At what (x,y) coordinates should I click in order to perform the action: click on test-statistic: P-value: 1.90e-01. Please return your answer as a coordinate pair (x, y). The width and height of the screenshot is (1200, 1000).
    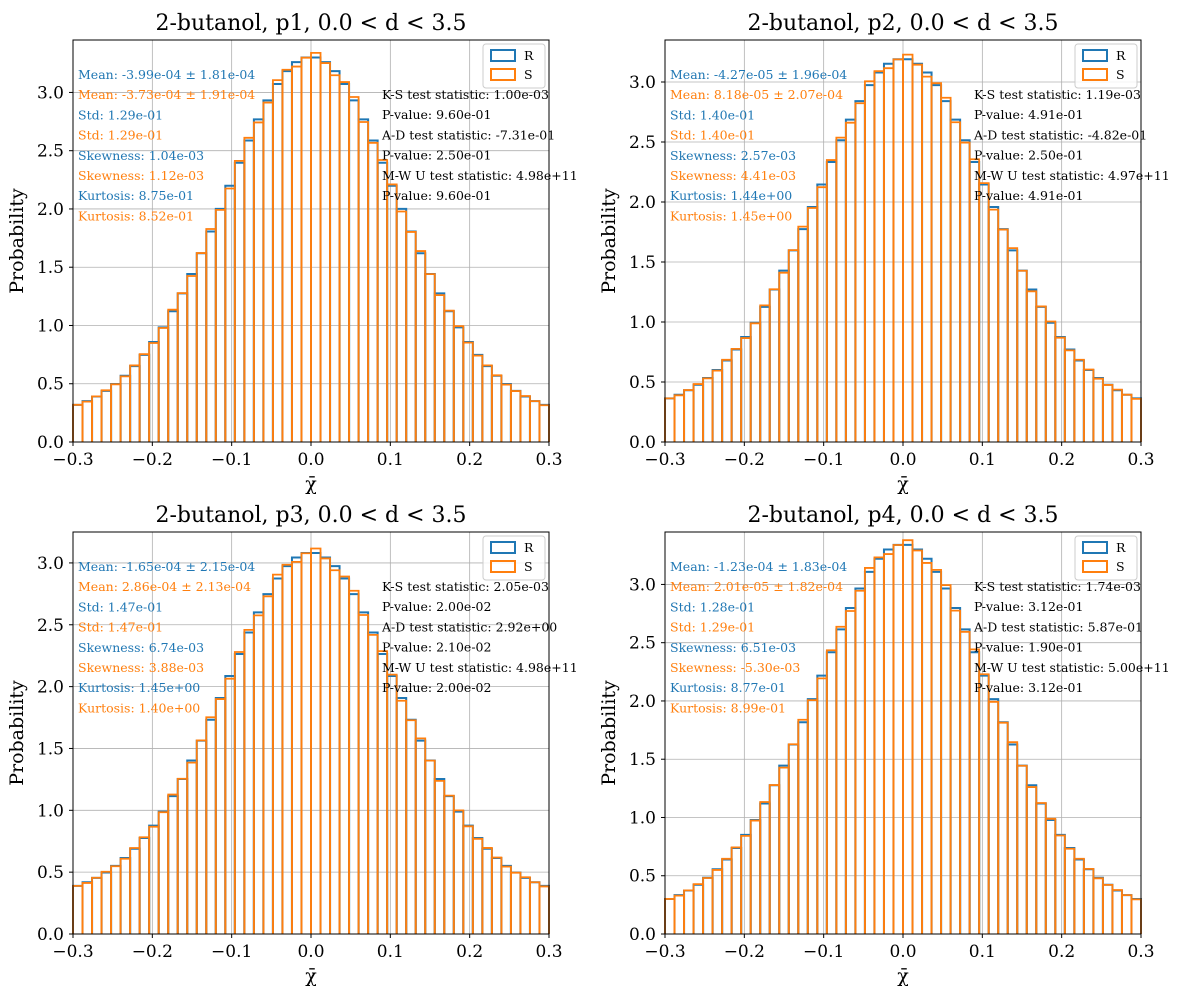
    Looking at the image, I should click on (1028, 647).